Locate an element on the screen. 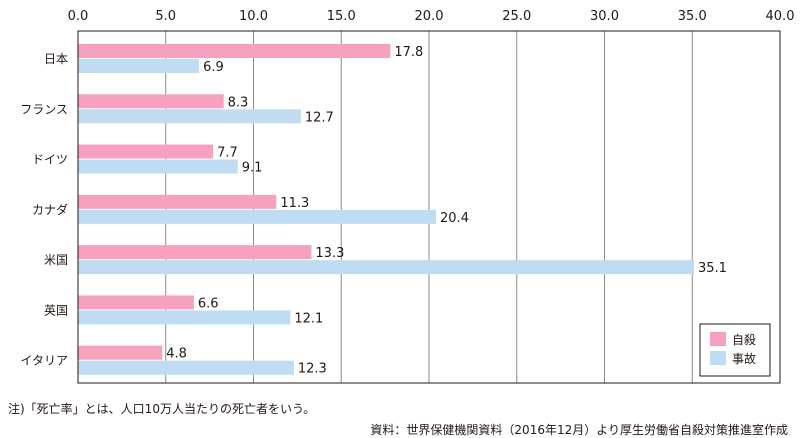 This screenshot has height=438, width=800. source-note: 資料：世界保健機関資料（2016年12月）より厚生労働省自殺対策推進室作成 is located at coordinates (579, 430).